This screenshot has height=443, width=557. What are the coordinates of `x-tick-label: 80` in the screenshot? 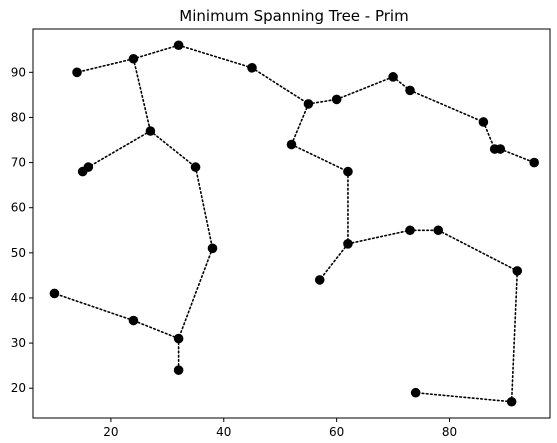 It's located at (449, 432).